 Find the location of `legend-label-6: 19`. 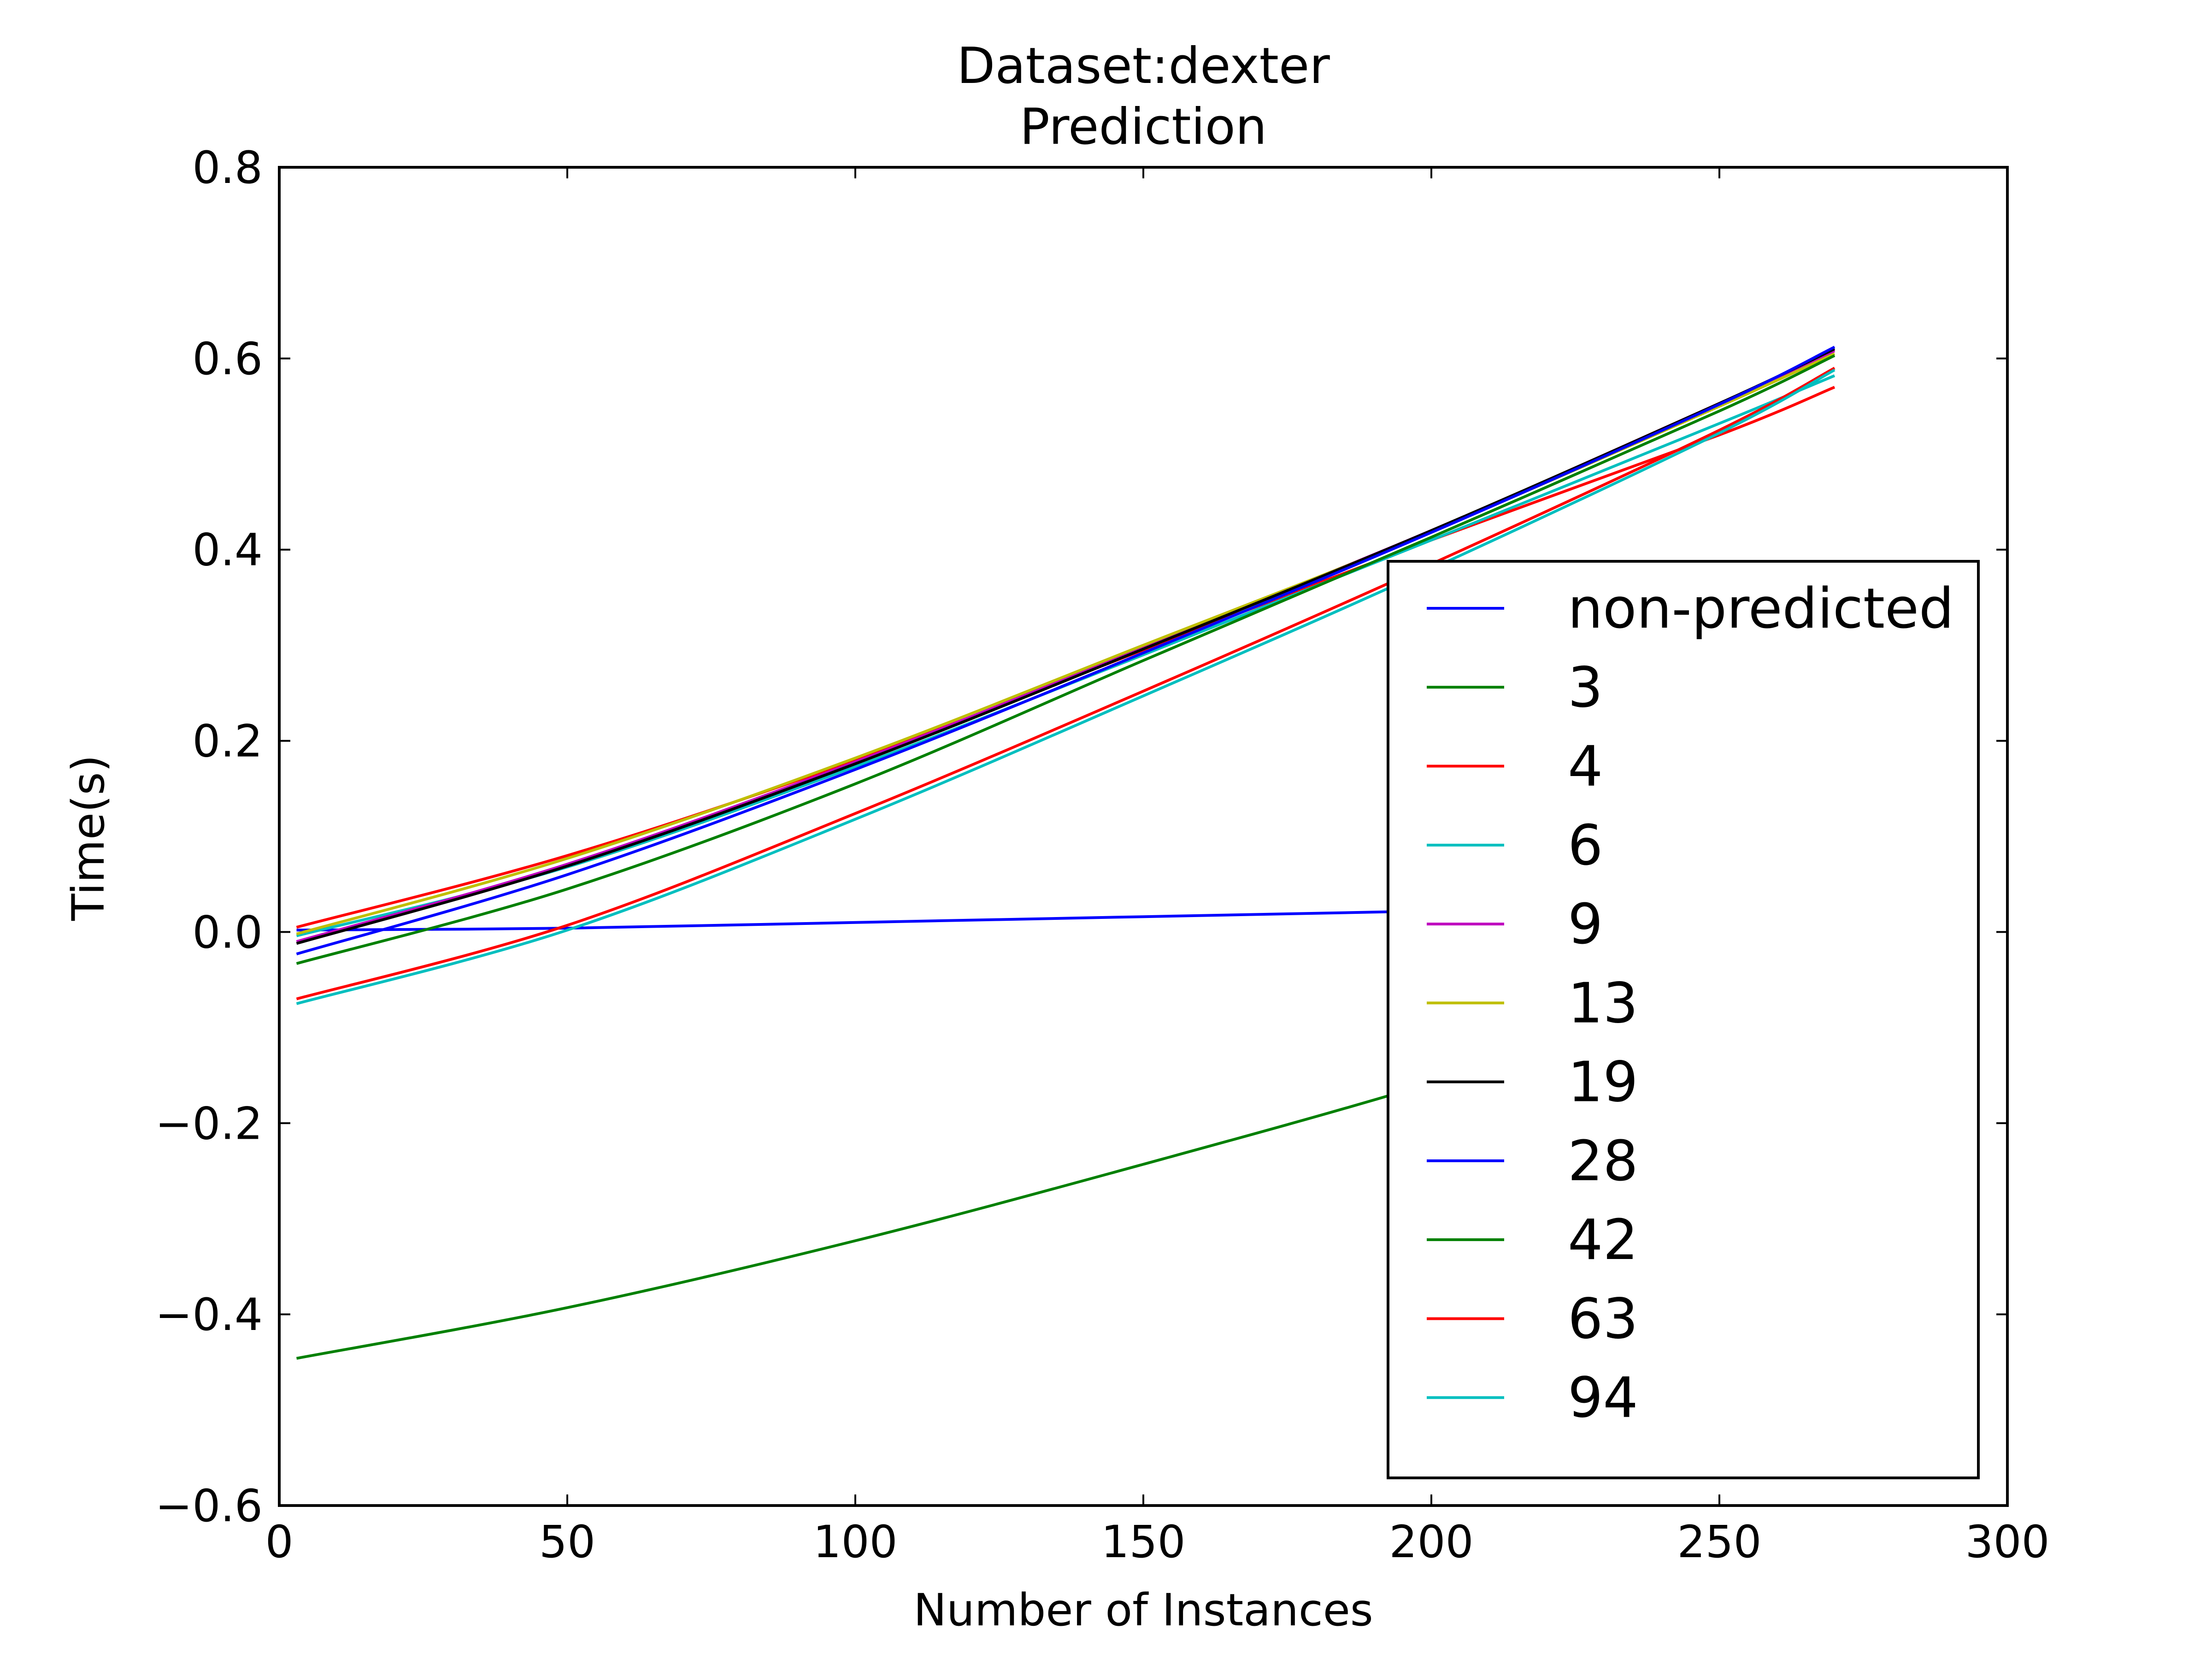

legend-label-6: 19 is located at coordinates (1603, 1083).